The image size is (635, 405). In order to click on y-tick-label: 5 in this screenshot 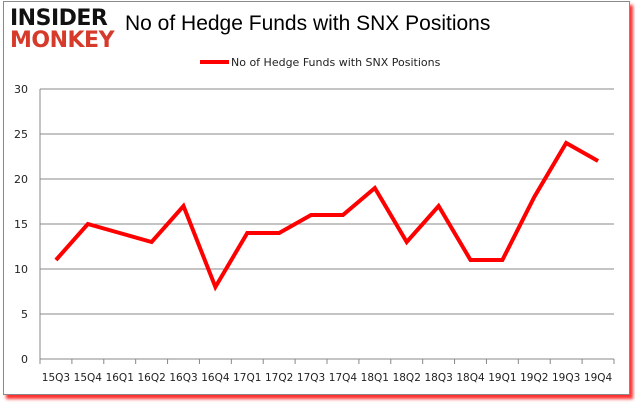, I will do `click(24, 314)`.